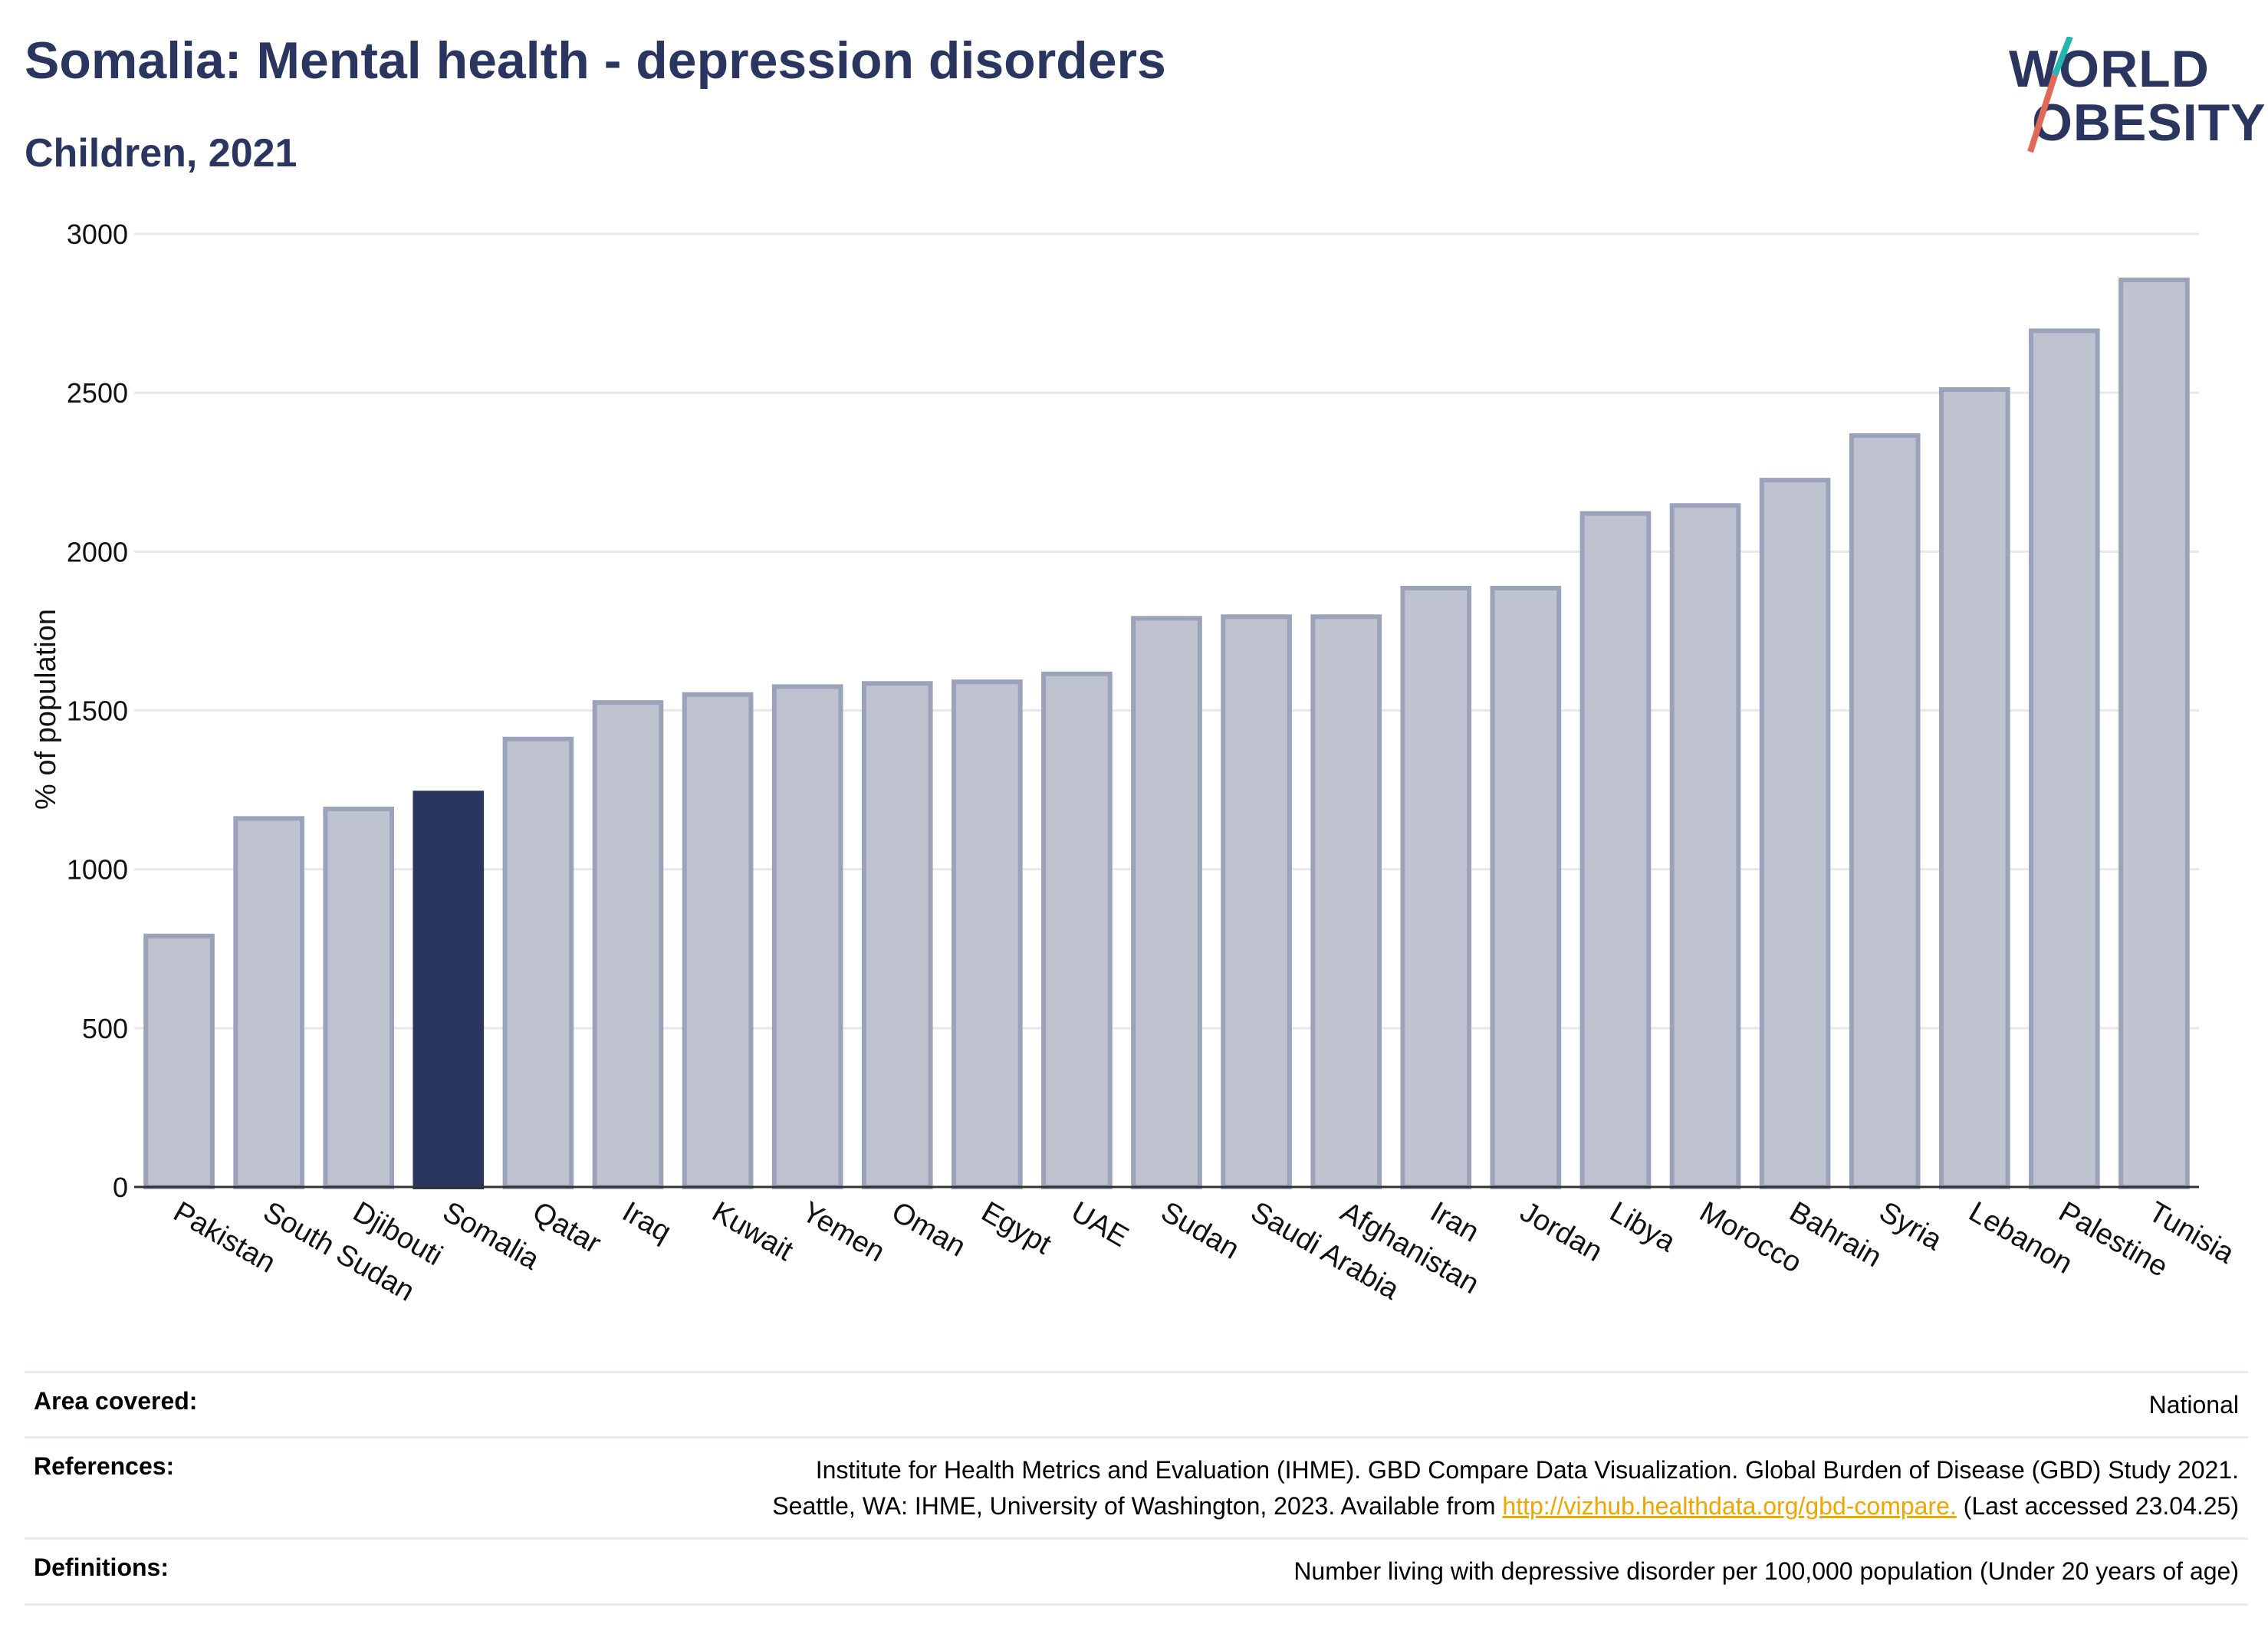 The image size is (2268, 1634). Describe the element at coordinates (538, 962) in the screenshot. I see `bar-qatar` at that location.